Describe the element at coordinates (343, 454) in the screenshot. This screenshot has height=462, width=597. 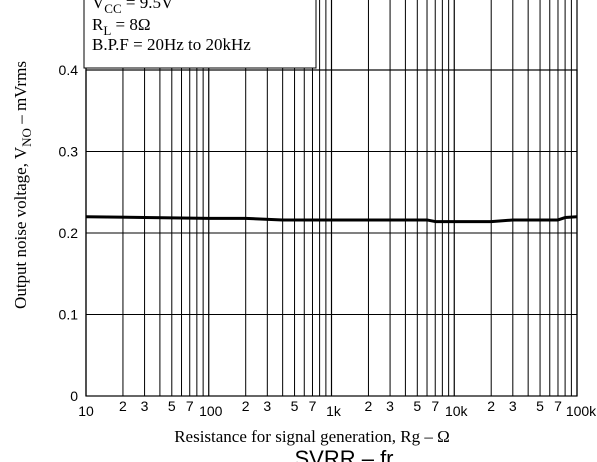
I see `next-chart-title: SVRR – fr` at that location.